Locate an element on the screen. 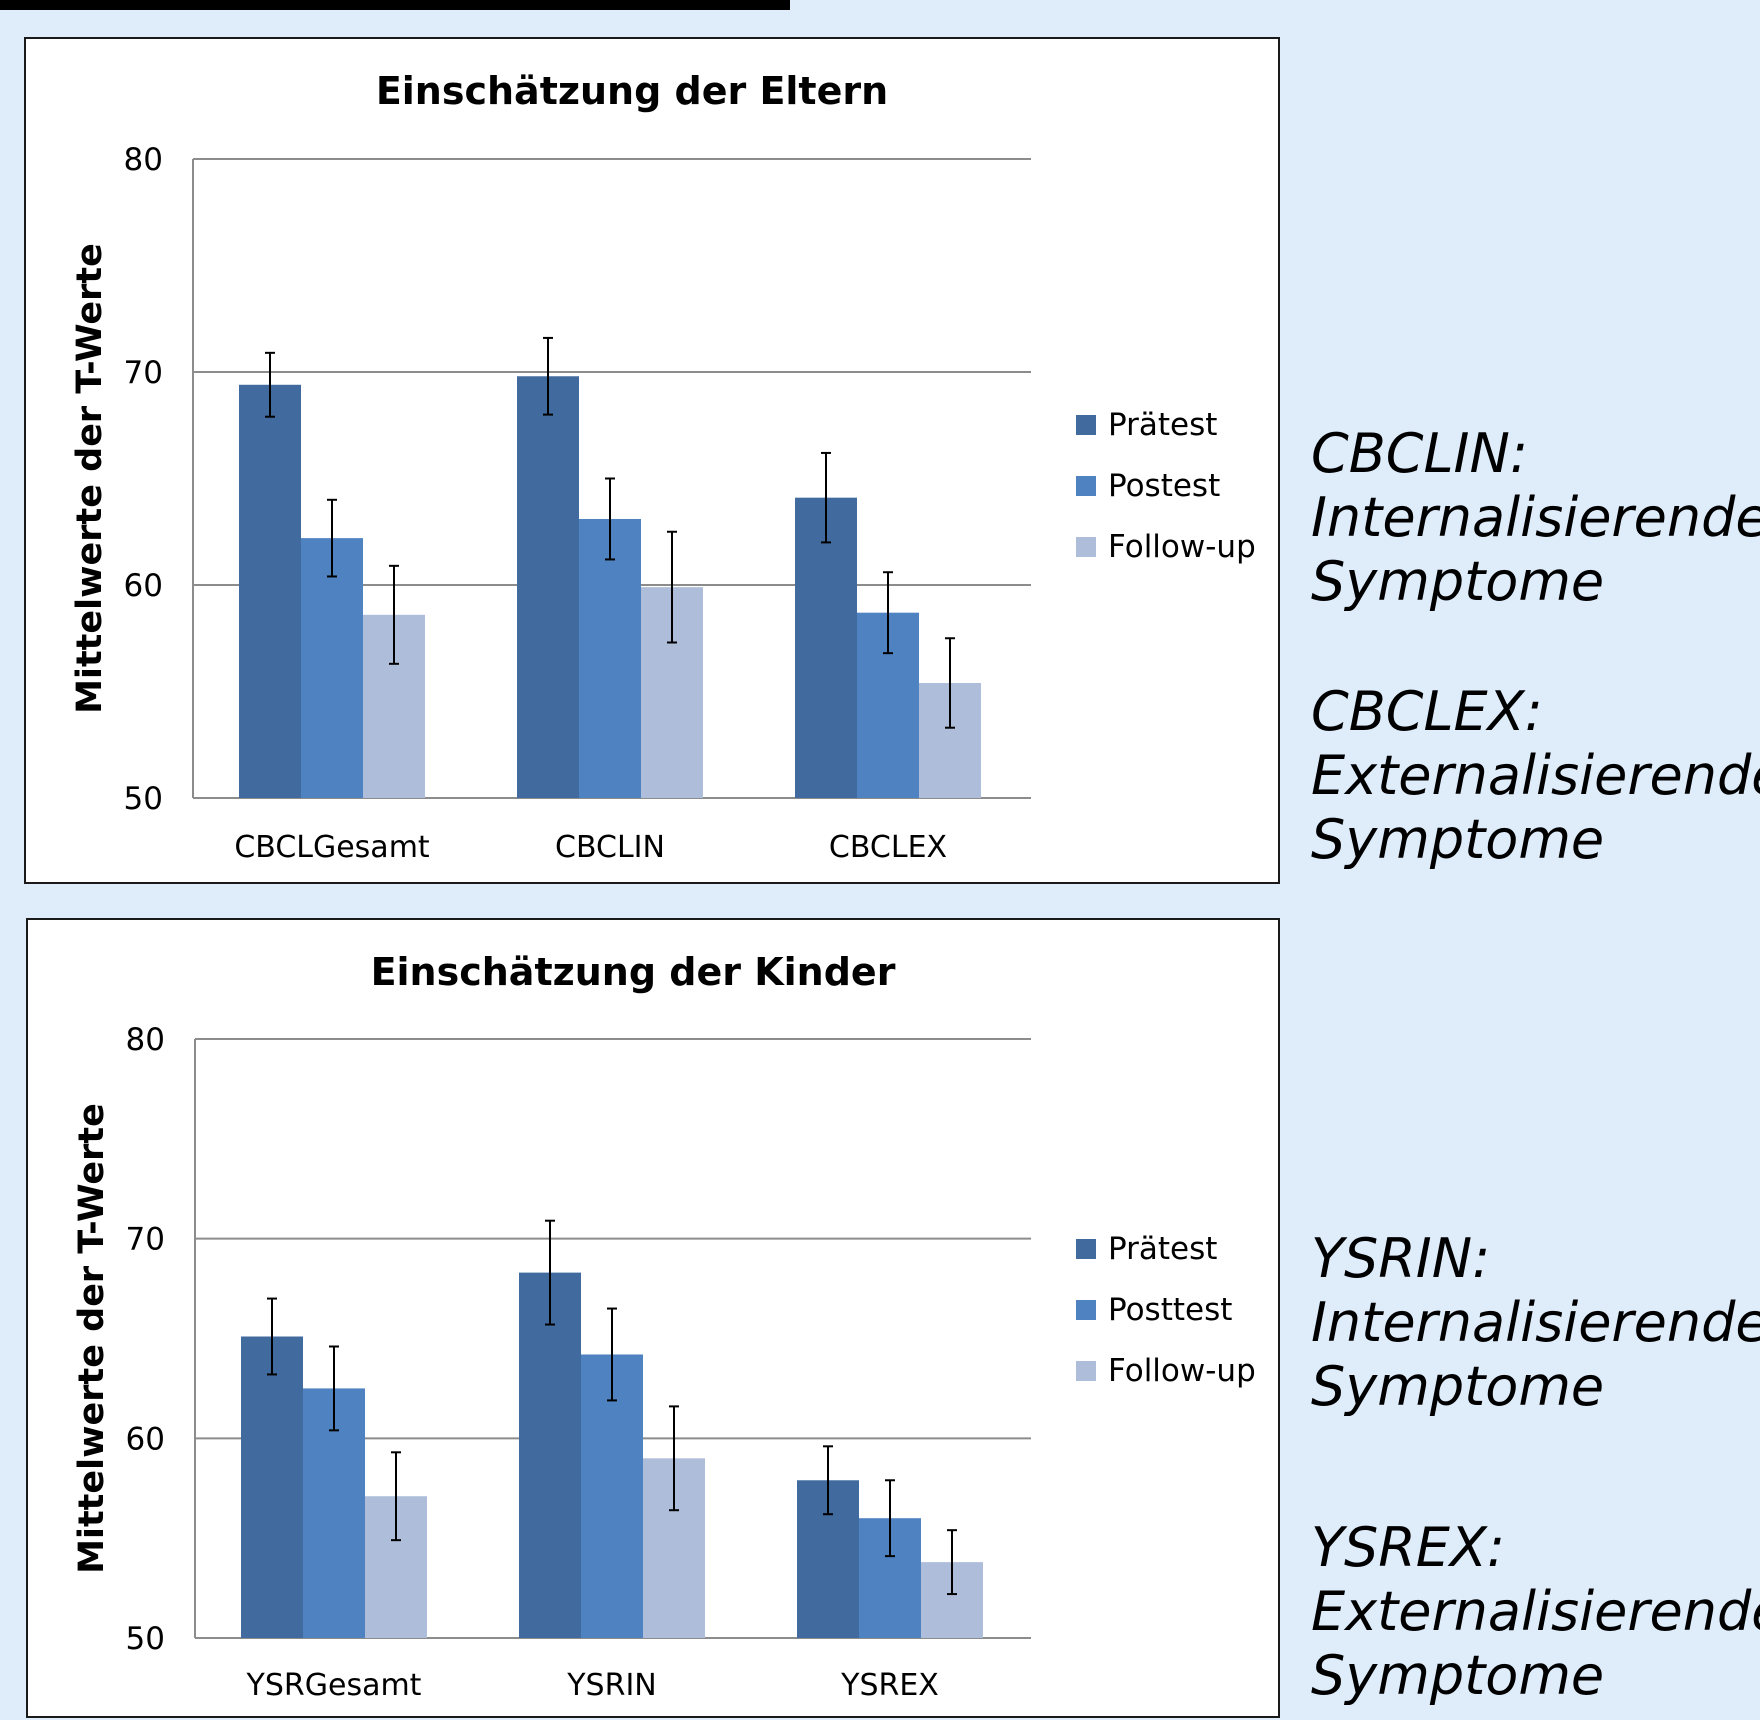 This screenshot has height=1720, width=1760. category-label: CBCLIN is located at coordinates (610, 847).